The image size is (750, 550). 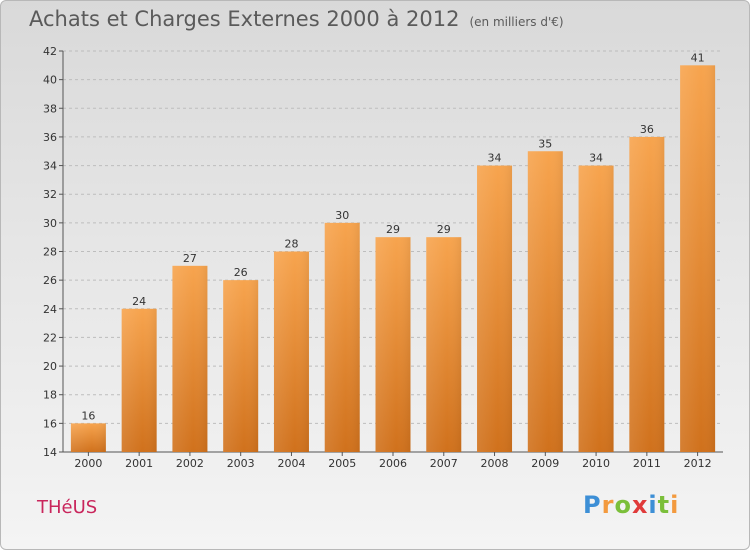 What do you see at coordinates (50, 395) in the screenshot?
I see `y-tick-label-18: 18` at bounding box center [50, 395].